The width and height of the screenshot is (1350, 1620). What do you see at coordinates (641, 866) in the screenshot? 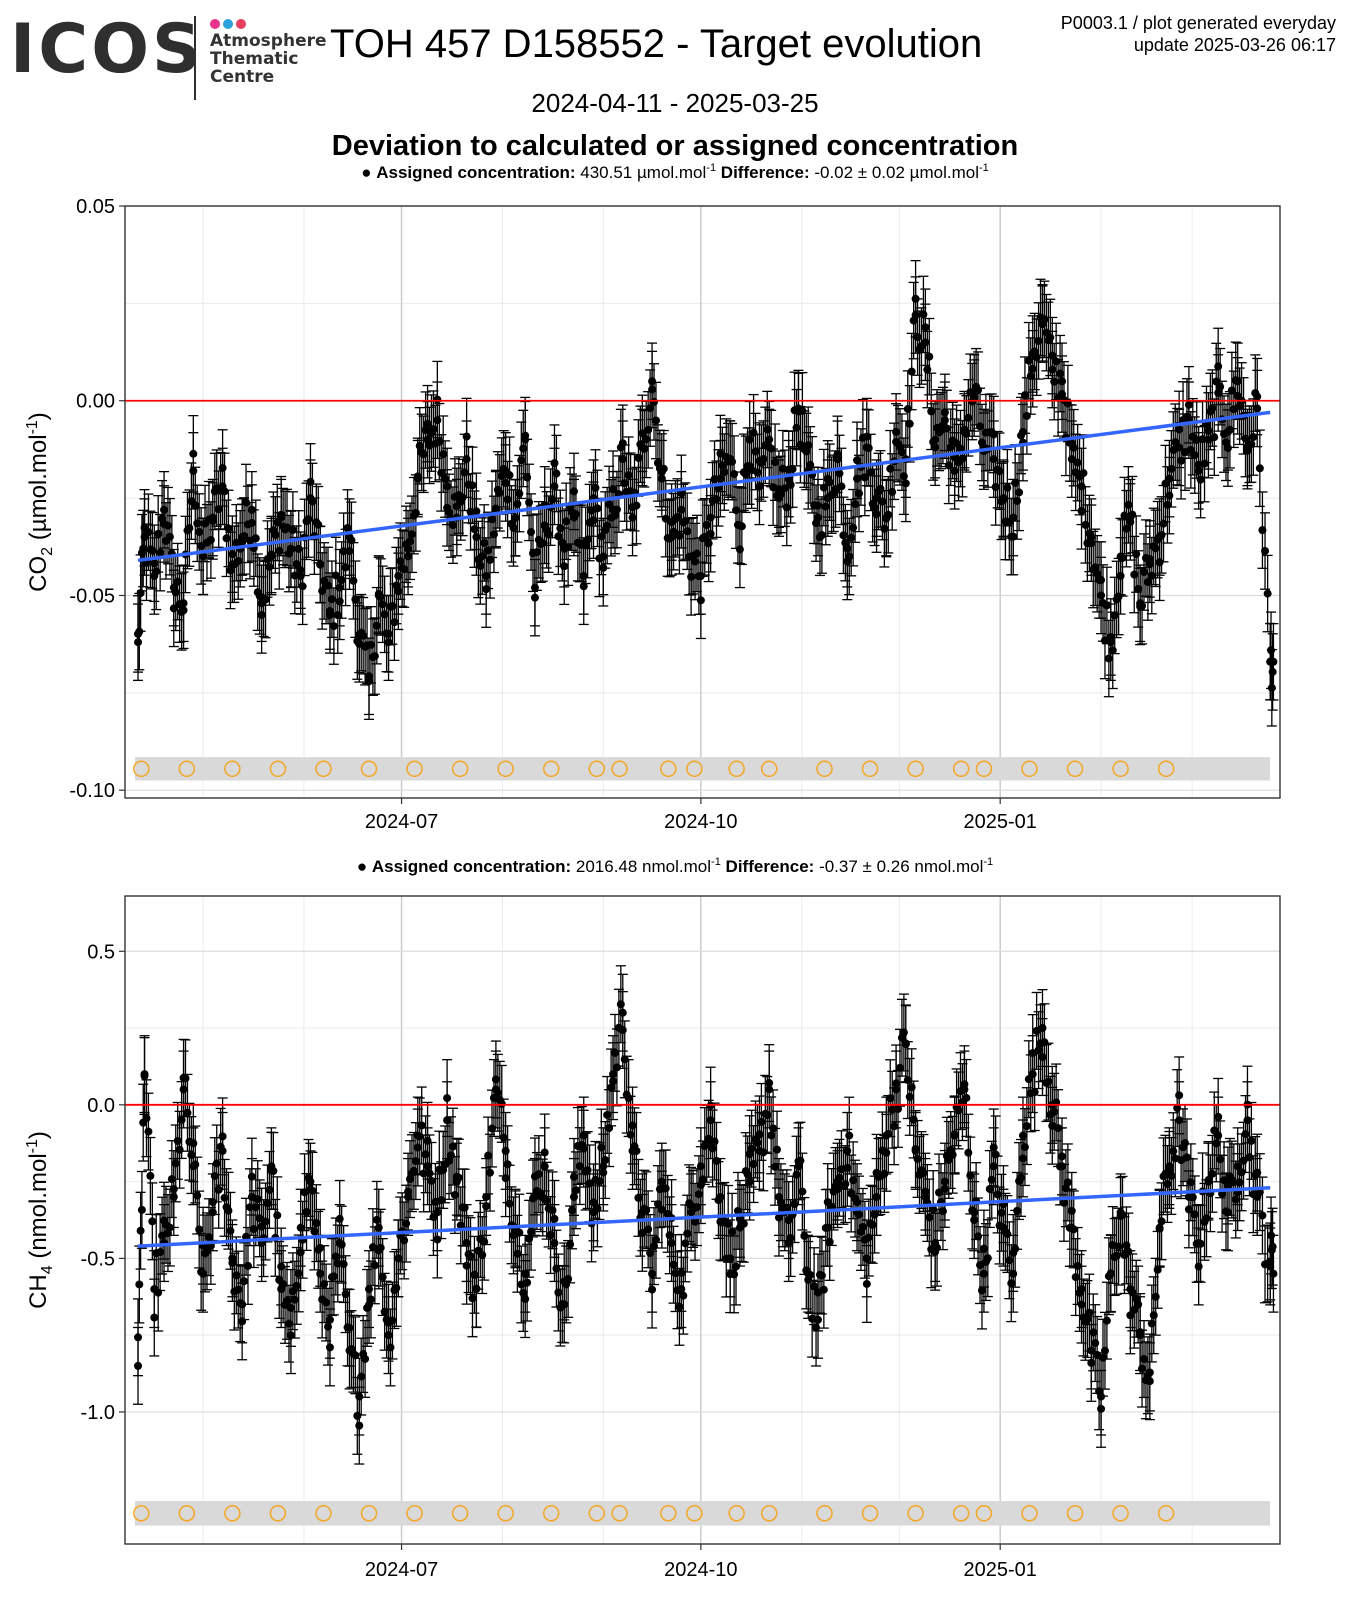
I see `legend-assigned-value: 2016.48 nmol.mol` at bounding box center [641, 866].